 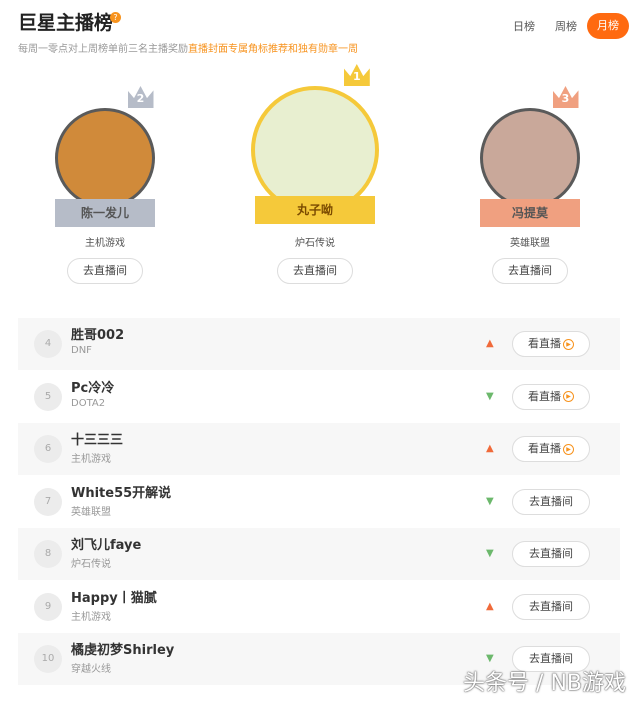 I want to click on rank-badge: 10, so click(x=48, y=659).